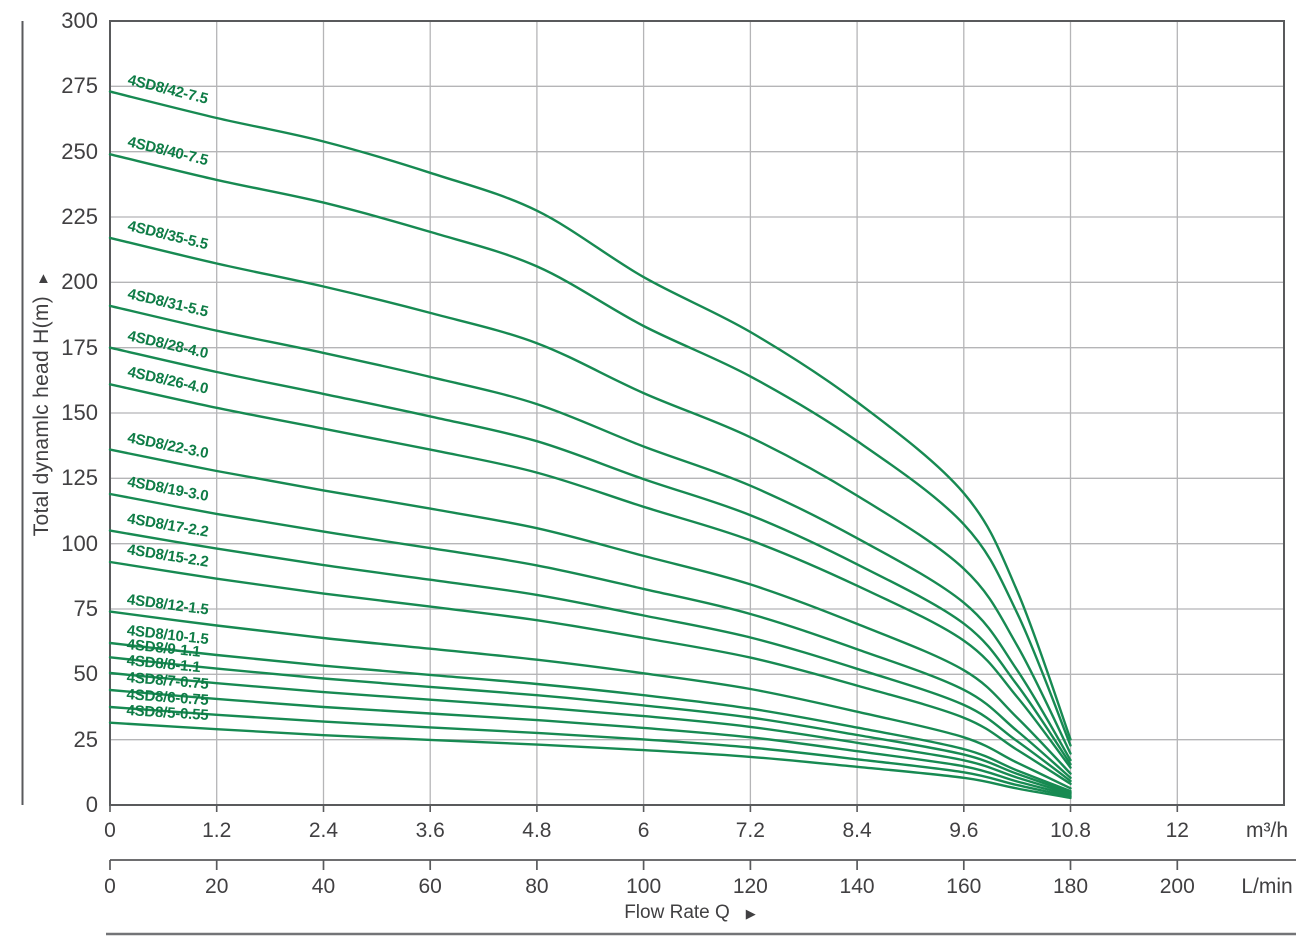  Describe the element at coordinates (85, 608) in the screenshot. I see `y-tick-label: 75` at that location.